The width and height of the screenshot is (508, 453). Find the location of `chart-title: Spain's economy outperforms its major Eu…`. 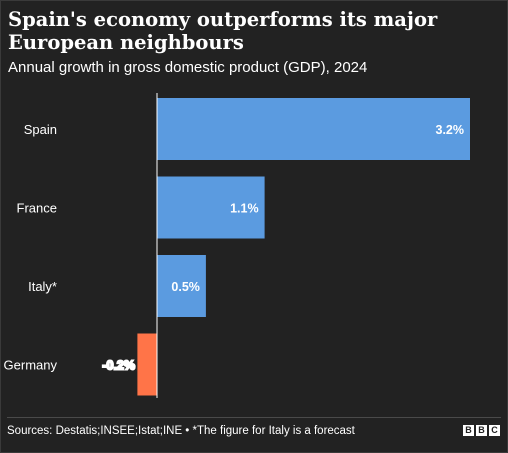

chart-title: Spain's economy outperforms its major Eu… is located at coordinates (223, 31).